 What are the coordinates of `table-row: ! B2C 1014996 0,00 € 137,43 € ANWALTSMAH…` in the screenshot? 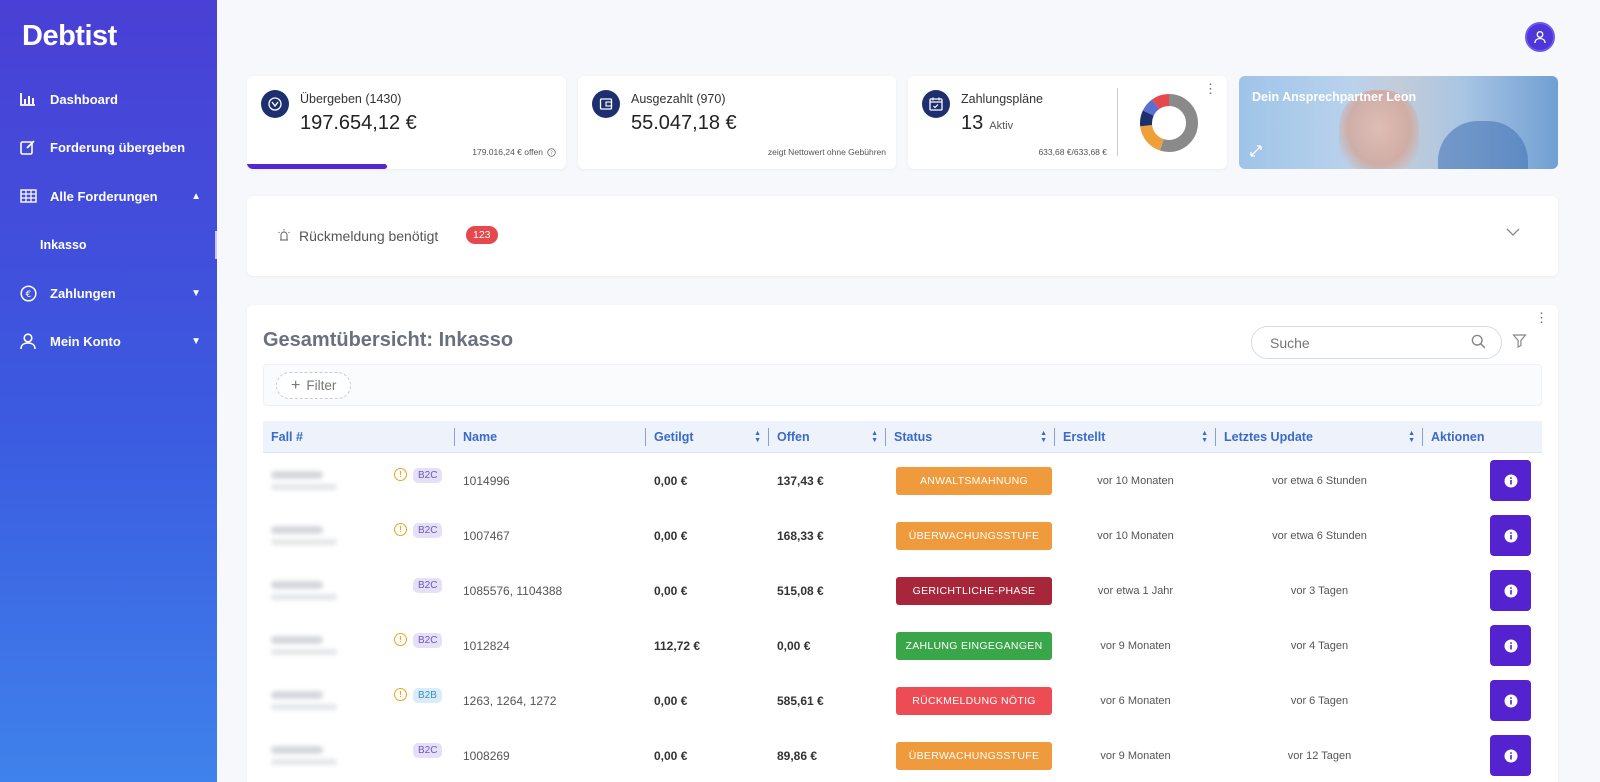 It's located at (902, 481).